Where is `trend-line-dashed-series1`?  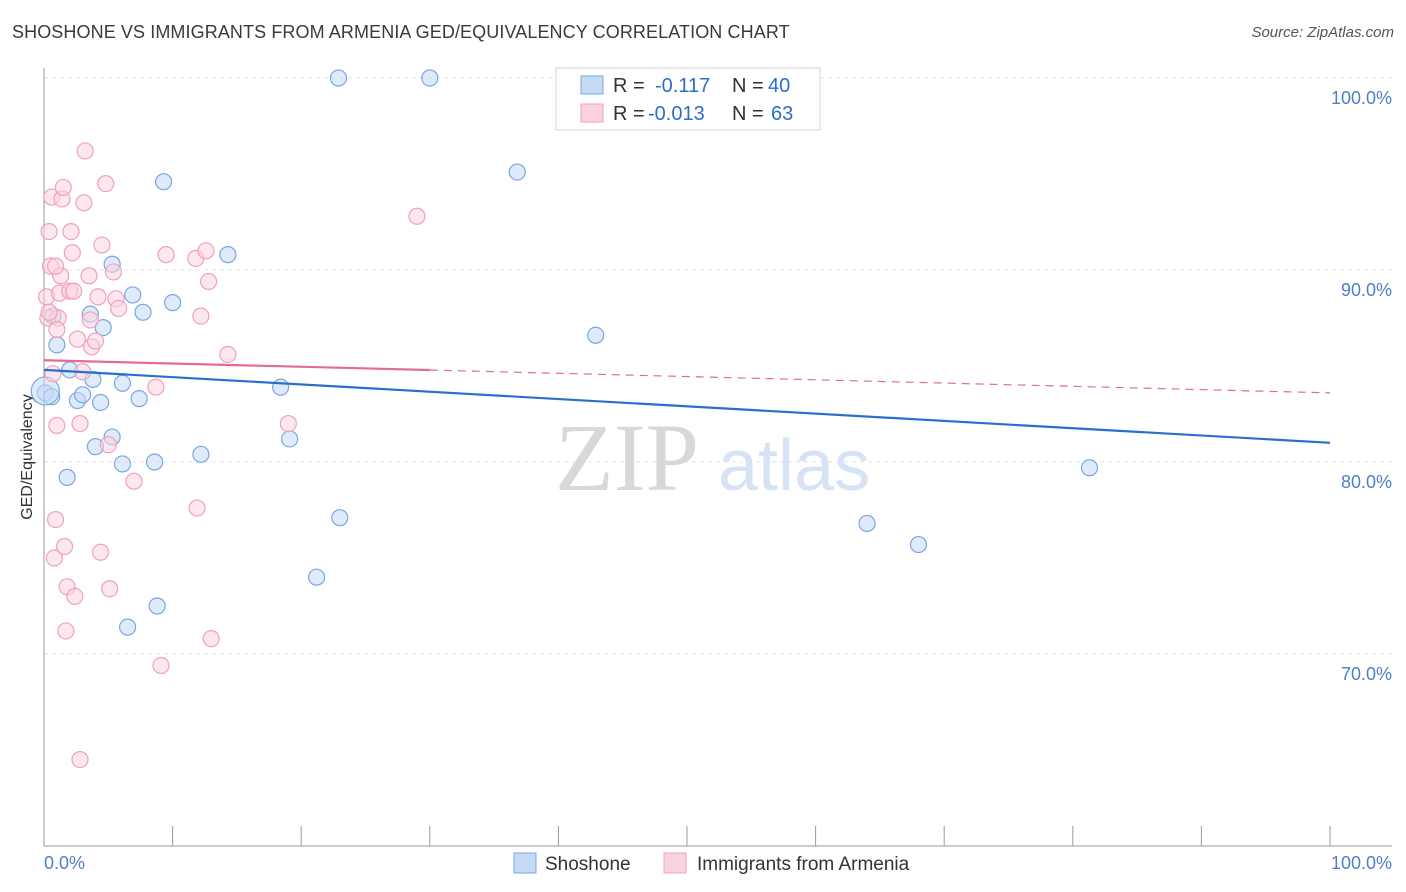
trend-line-dashed-series1 is located at coordinates (880, 381).